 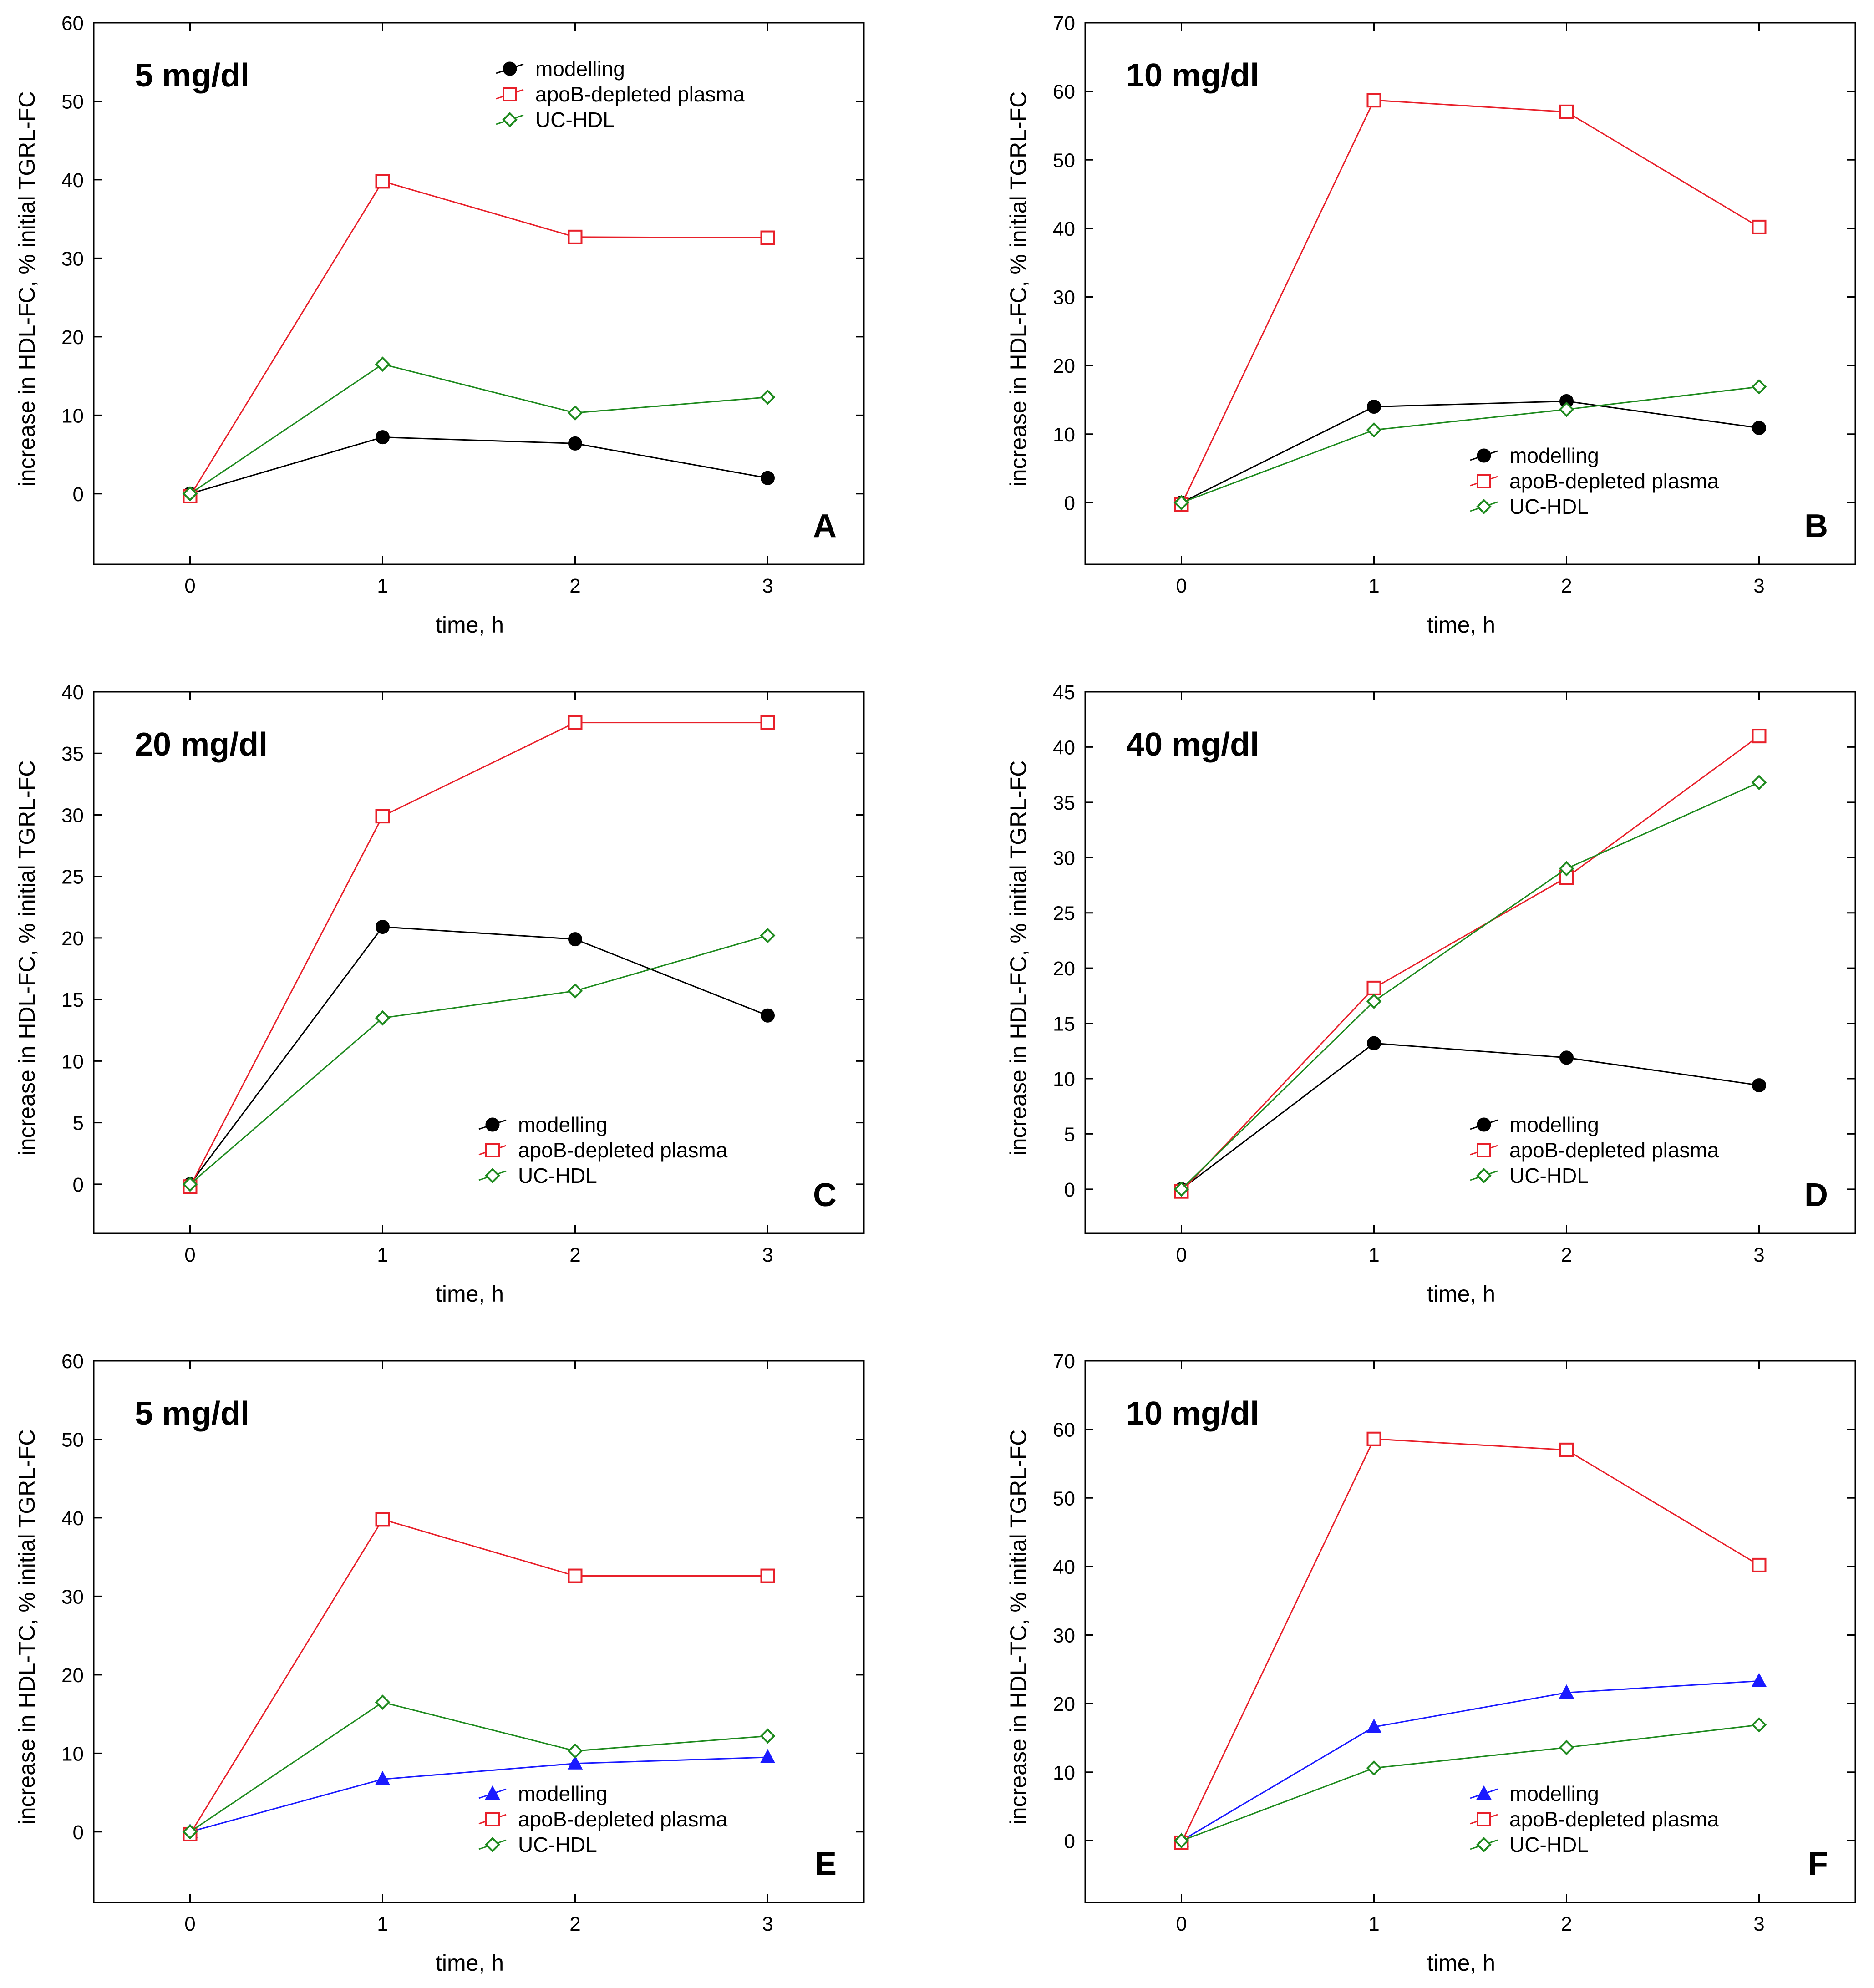 I want to click on legend-item-apob-depleted-plasma: apoB-depleted plasma, so click(x=603, y=1150).